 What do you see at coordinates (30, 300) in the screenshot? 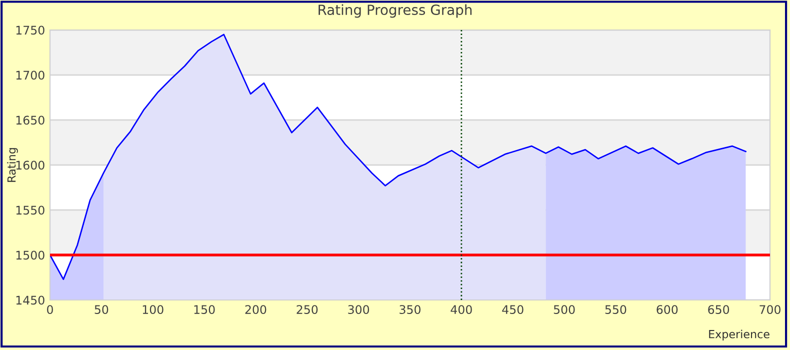
I see `y-tick-label: 1450` at bounding box center [30, 300].